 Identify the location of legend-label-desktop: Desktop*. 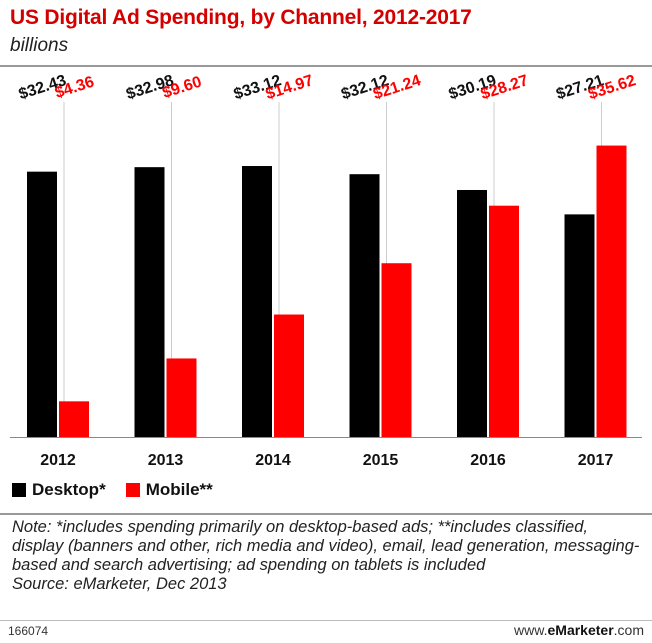
(69, 489).